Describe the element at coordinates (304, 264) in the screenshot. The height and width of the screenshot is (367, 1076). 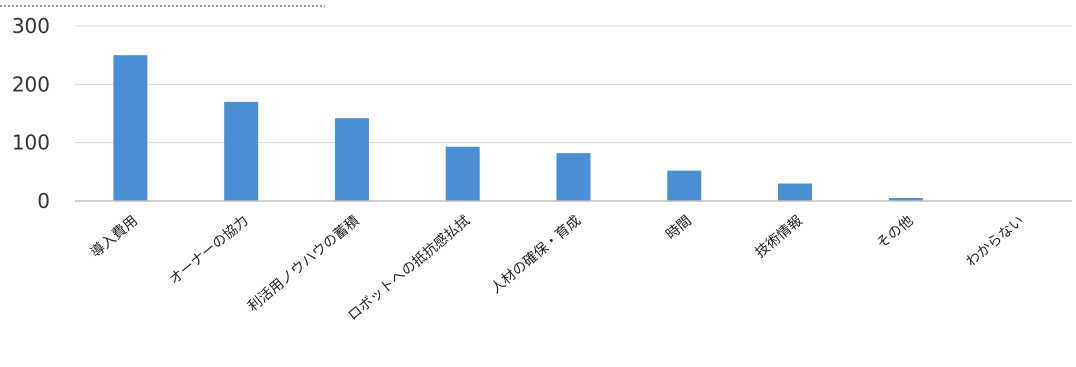
I see `x-tick-label: 利活用ノウハウの蓄積` at that location.